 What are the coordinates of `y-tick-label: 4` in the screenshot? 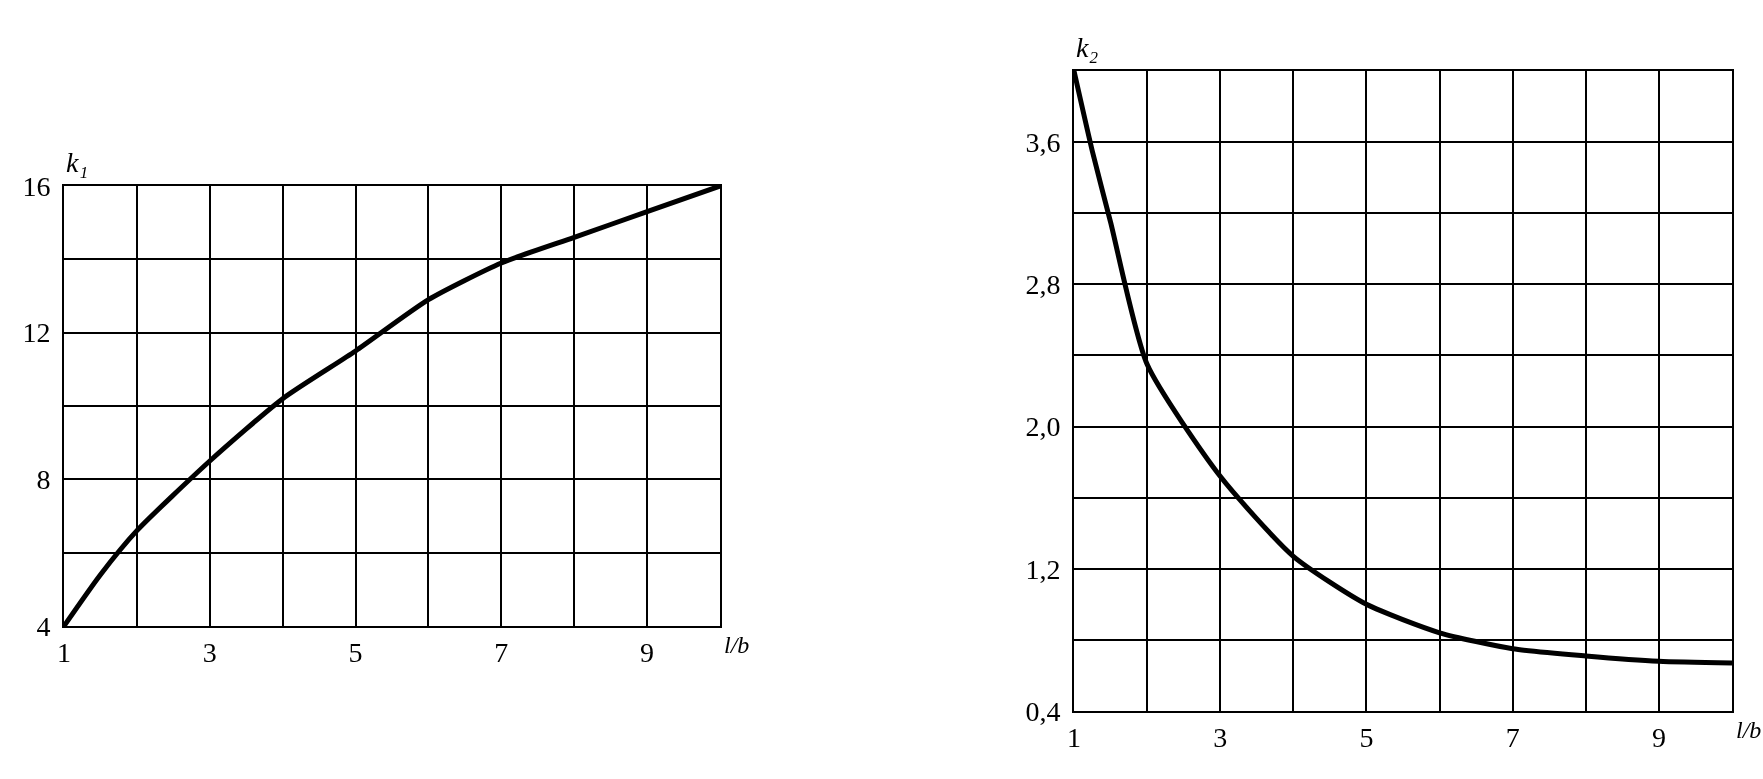 It's located at (43, 626).